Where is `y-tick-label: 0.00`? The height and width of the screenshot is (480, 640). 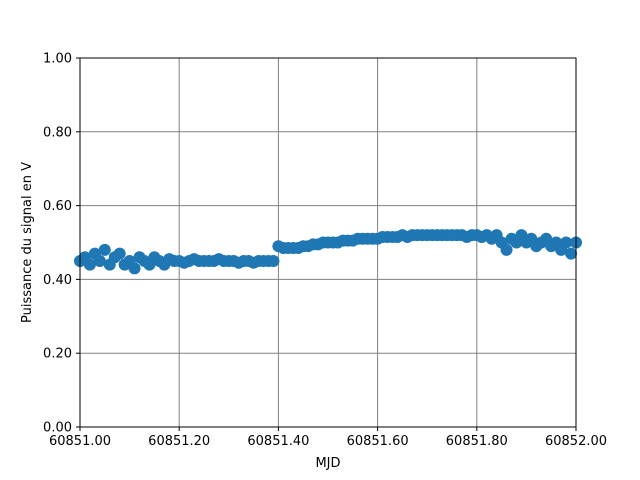 y-tick-label: 0.00 is located at coordinates (57, 428).